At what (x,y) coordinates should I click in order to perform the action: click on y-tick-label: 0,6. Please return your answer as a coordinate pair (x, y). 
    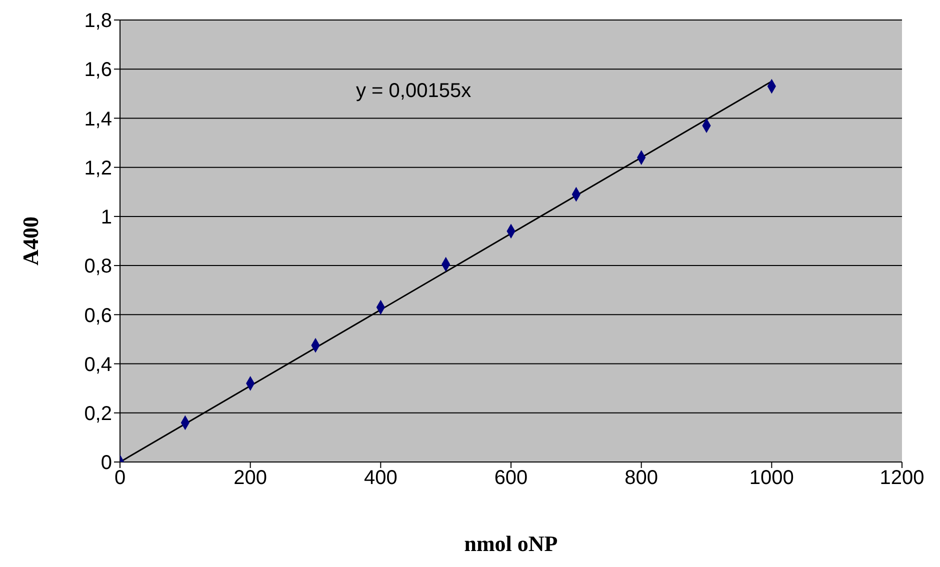
    Looking at the image, I should click on (98, 315).